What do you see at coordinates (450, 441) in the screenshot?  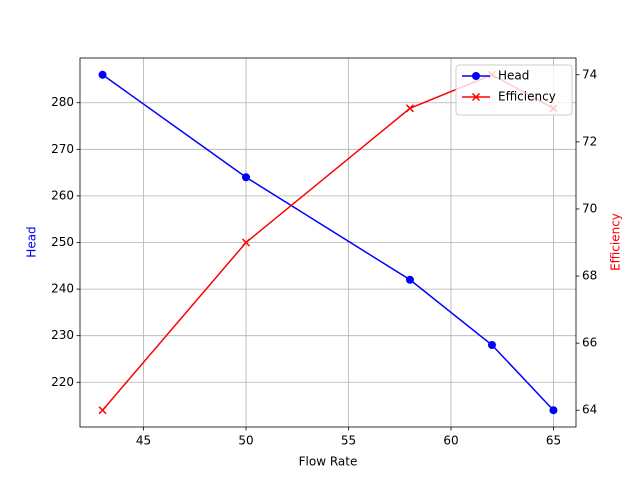 I see `x-tick-label: 60` at bounding box center [450, 441].